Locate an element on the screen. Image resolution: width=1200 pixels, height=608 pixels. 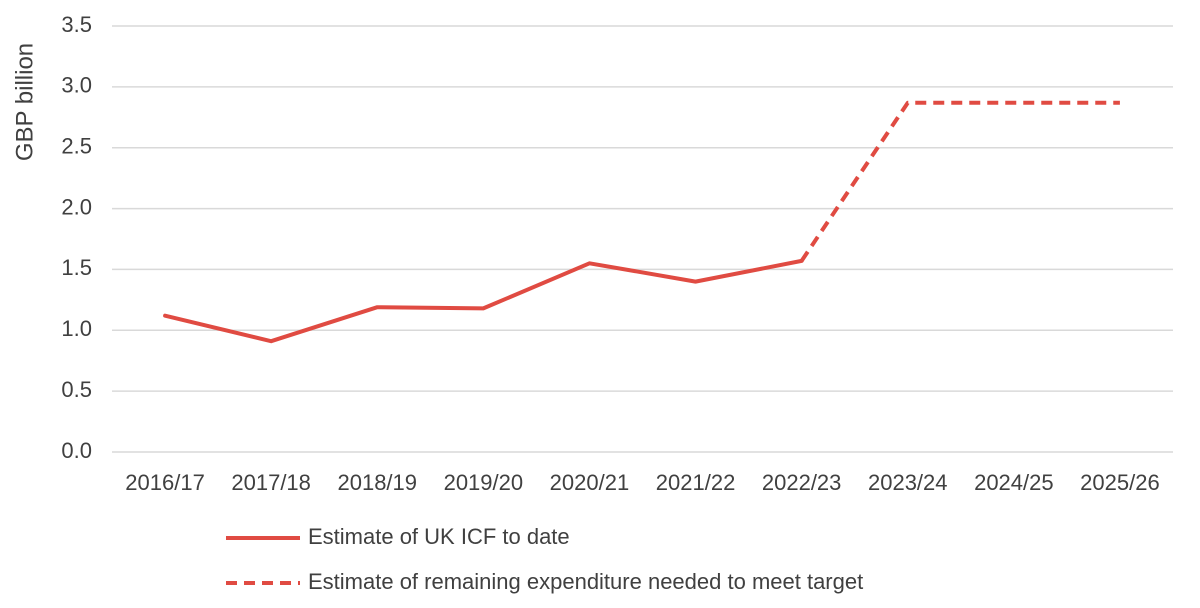
icf-to-date-line is located at coordinates (483, 301).